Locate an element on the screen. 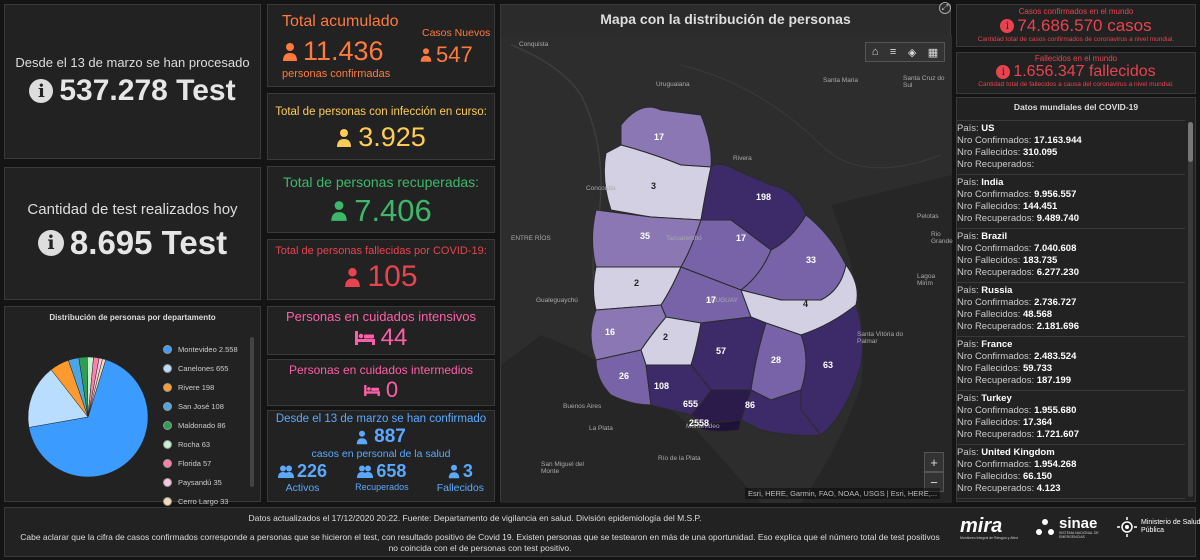 This screenshot has width=1200, height=560. pie-legend-item: Rivere 198 is located at coordinates (207, 387).